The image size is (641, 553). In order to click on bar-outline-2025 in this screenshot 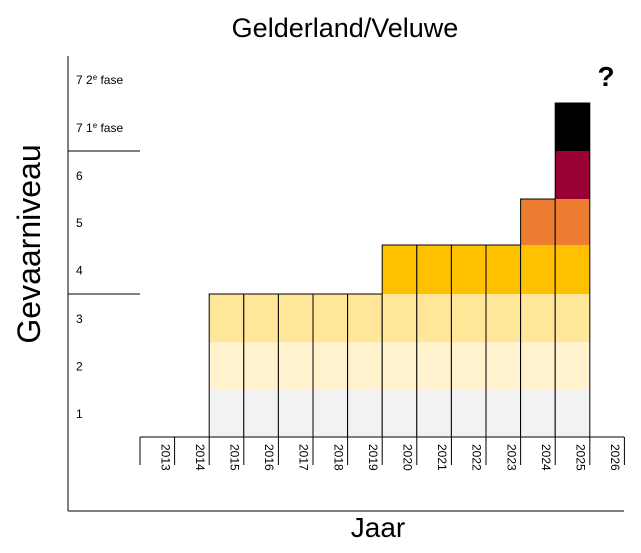, I will do `click(572, 270)`.